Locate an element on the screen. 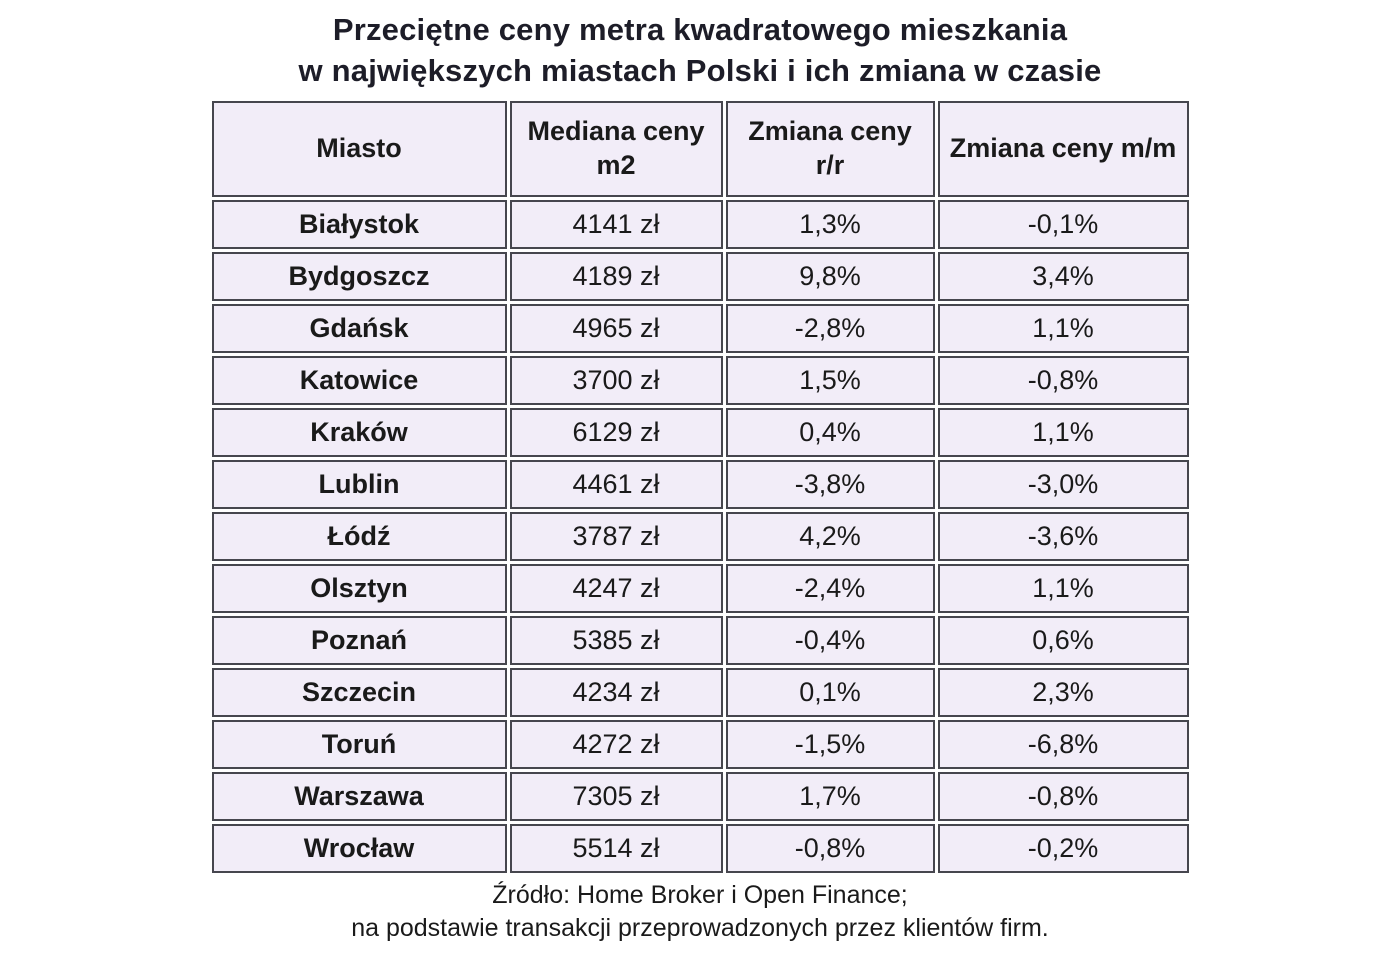 Image resolution: width=1400 pixels, height=970 pixels. value-cell: 1,7% is located at coordinates (830, 796).